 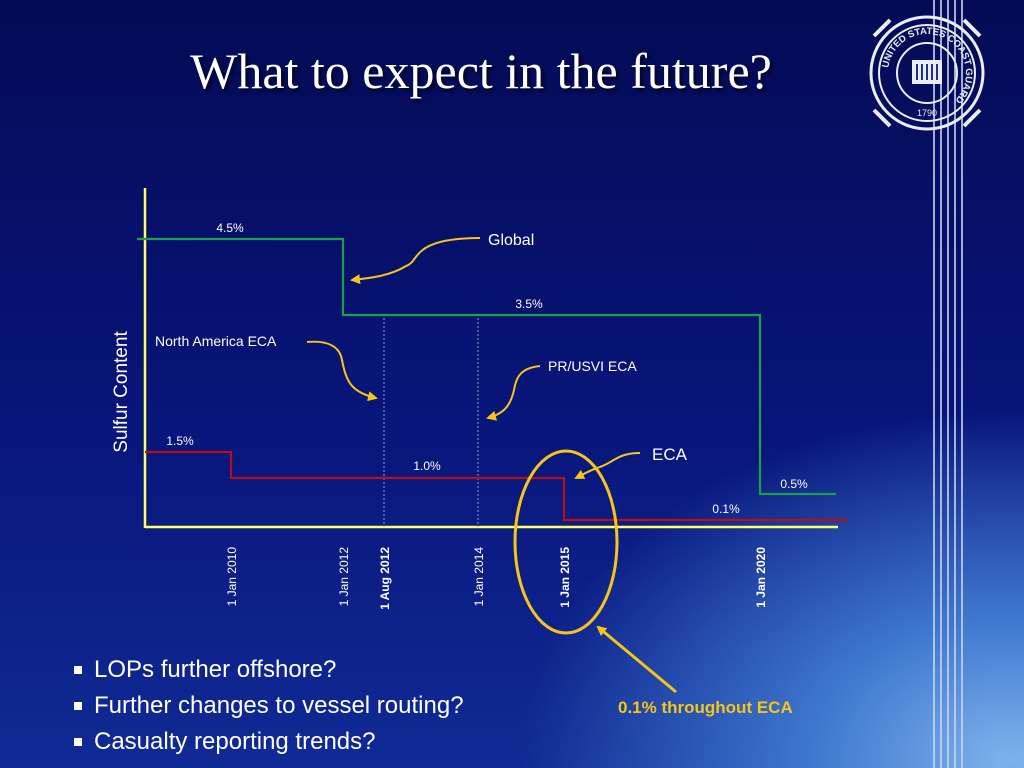 What do you see at coordinates (232, 577) in the screenshot?
I see `x-tick-label: 1 Jan 2010` at bounding box center [232, 577].